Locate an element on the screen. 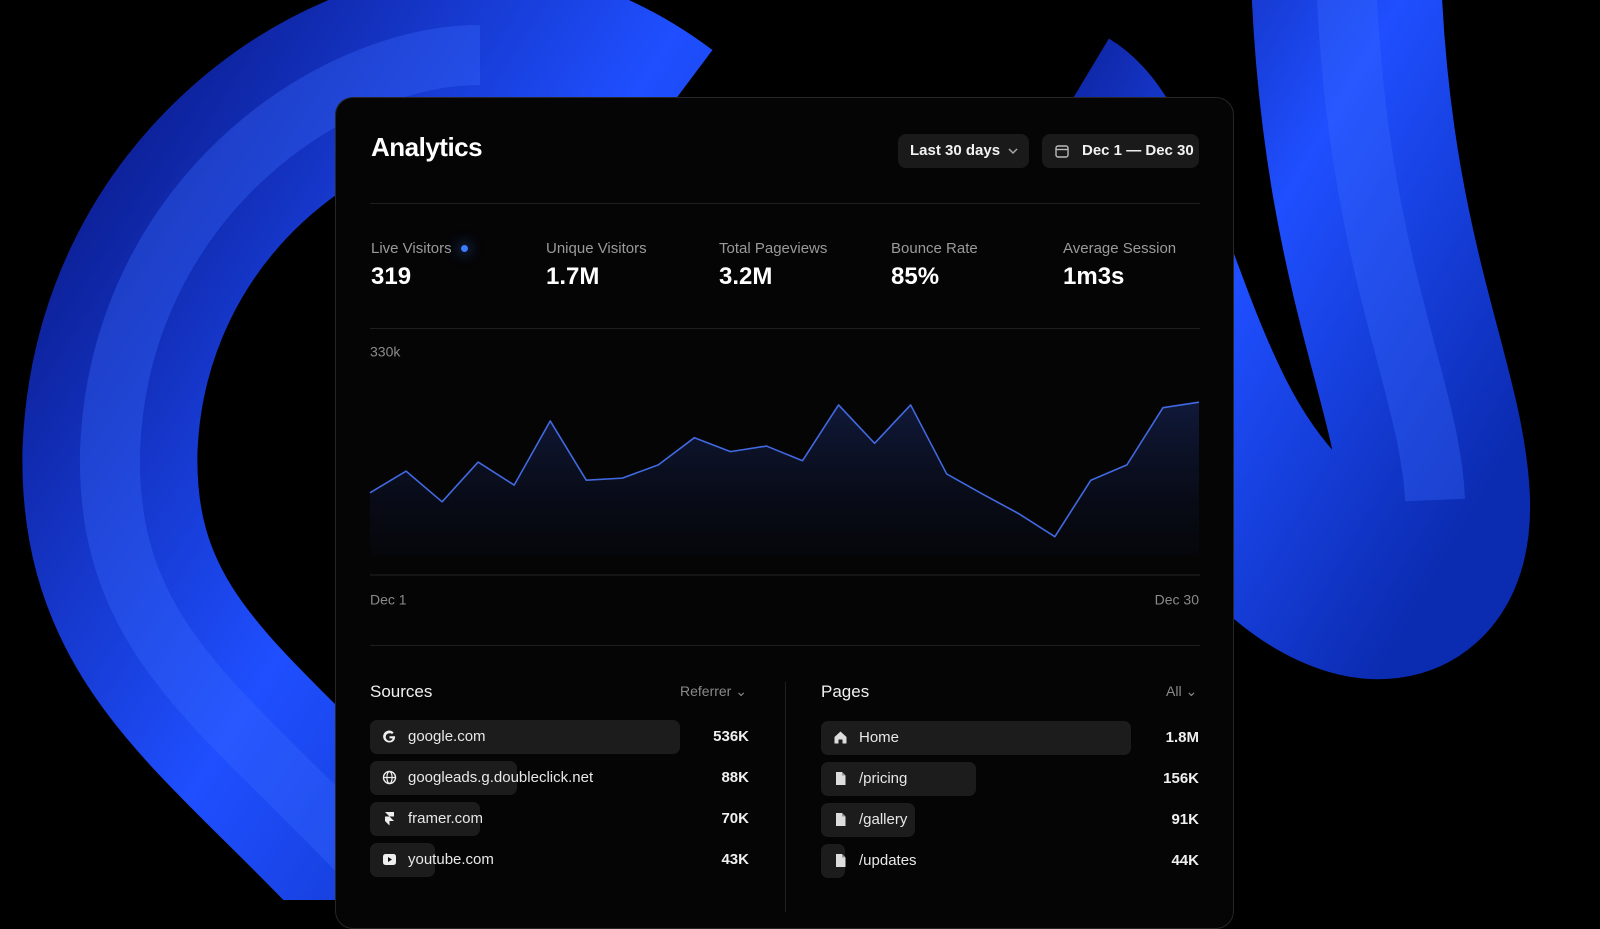 The image size is (1600, 929). stat-value: 1m3s is located at coordinates (1094, 276).